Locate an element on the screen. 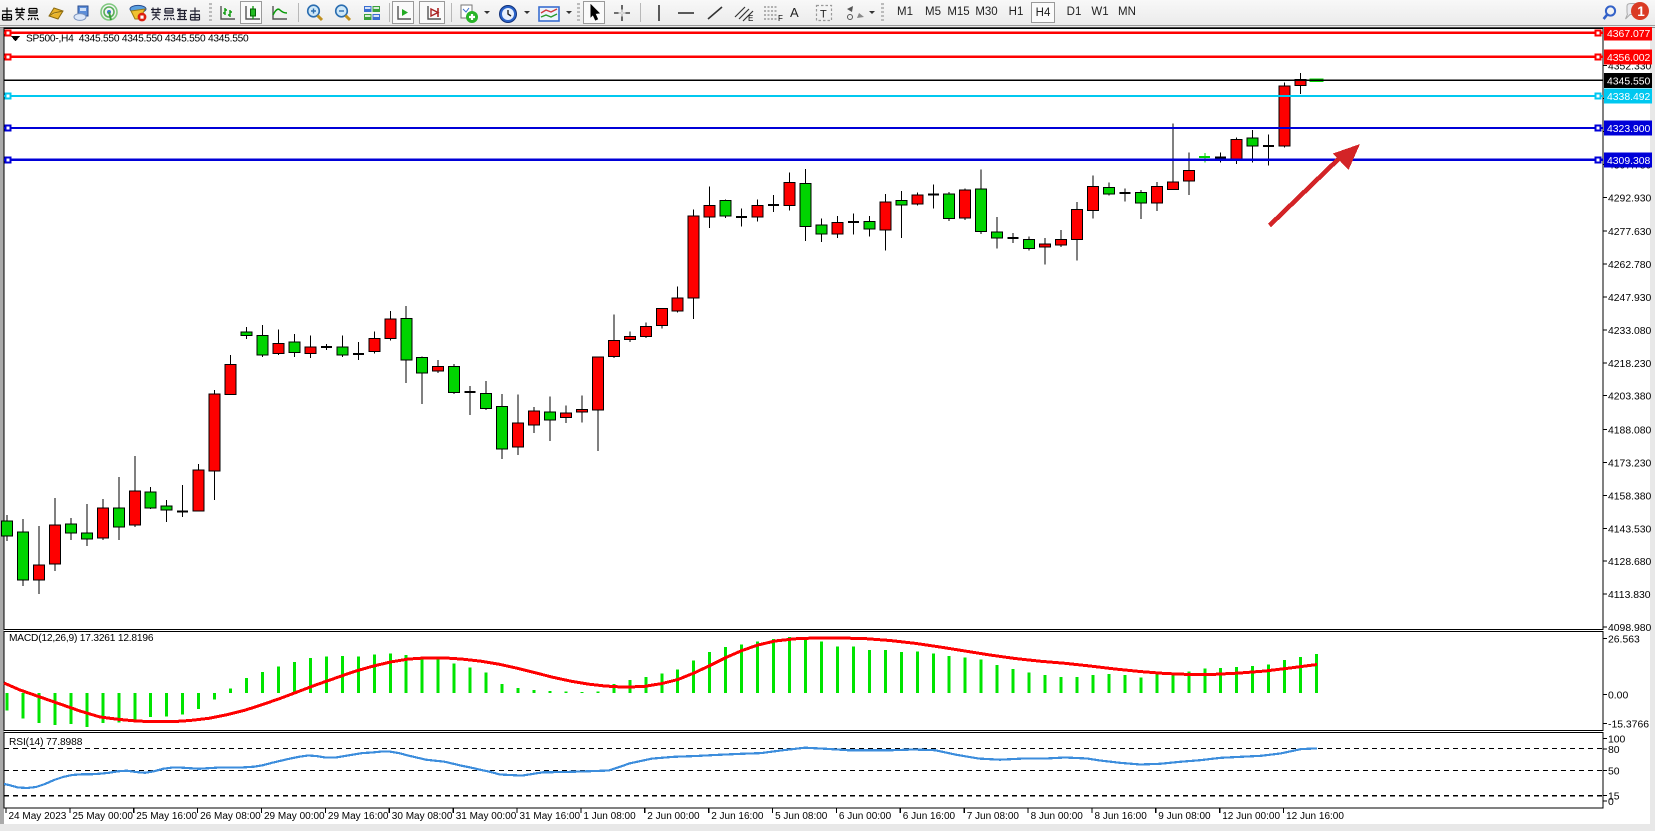  svg-text: 8 Jun 16:00 is located at coordinates (1121, 816).